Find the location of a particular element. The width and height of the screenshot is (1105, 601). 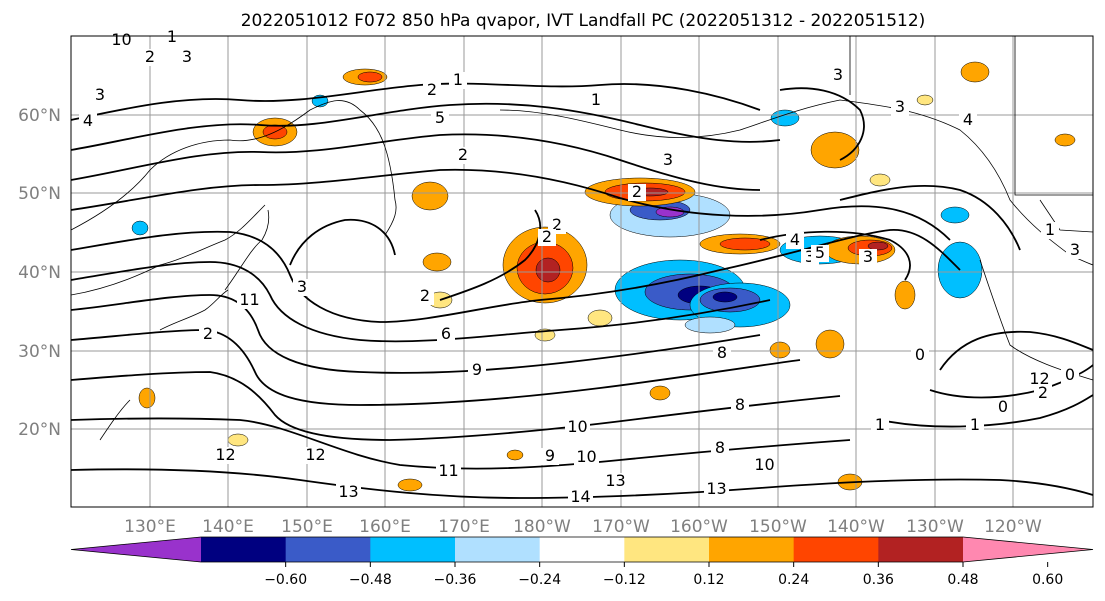

colorbar-extend-low is located at coordinates (136, 549).